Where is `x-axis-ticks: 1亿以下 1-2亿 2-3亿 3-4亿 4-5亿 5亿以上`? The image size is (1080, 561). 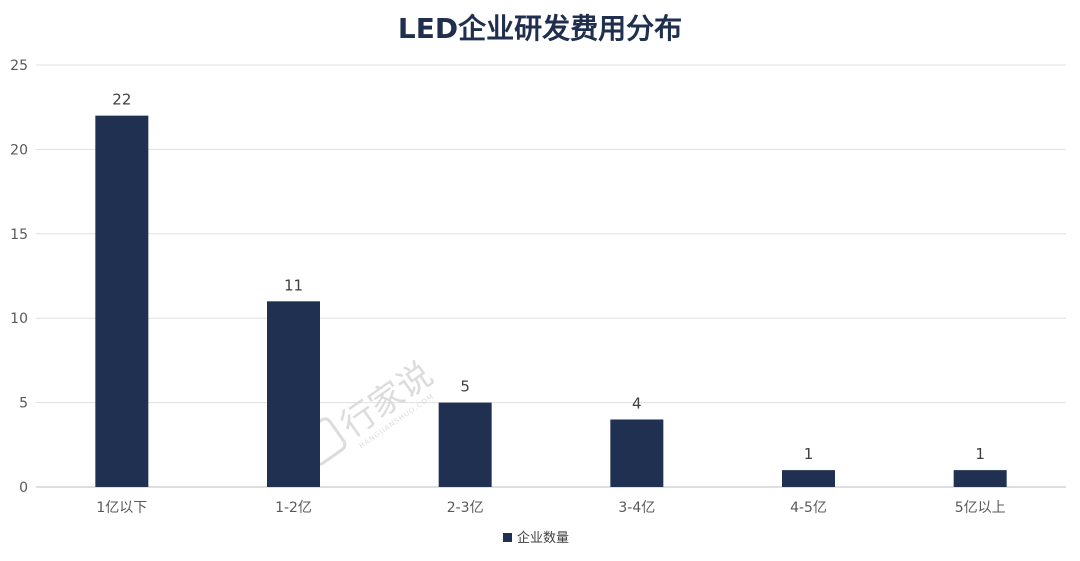
x-axis-ticks: 1亿以下 1-2亿 2-3亿 3-4亿 4-5亿 5亿以上 is located at coordinates (550, 508).